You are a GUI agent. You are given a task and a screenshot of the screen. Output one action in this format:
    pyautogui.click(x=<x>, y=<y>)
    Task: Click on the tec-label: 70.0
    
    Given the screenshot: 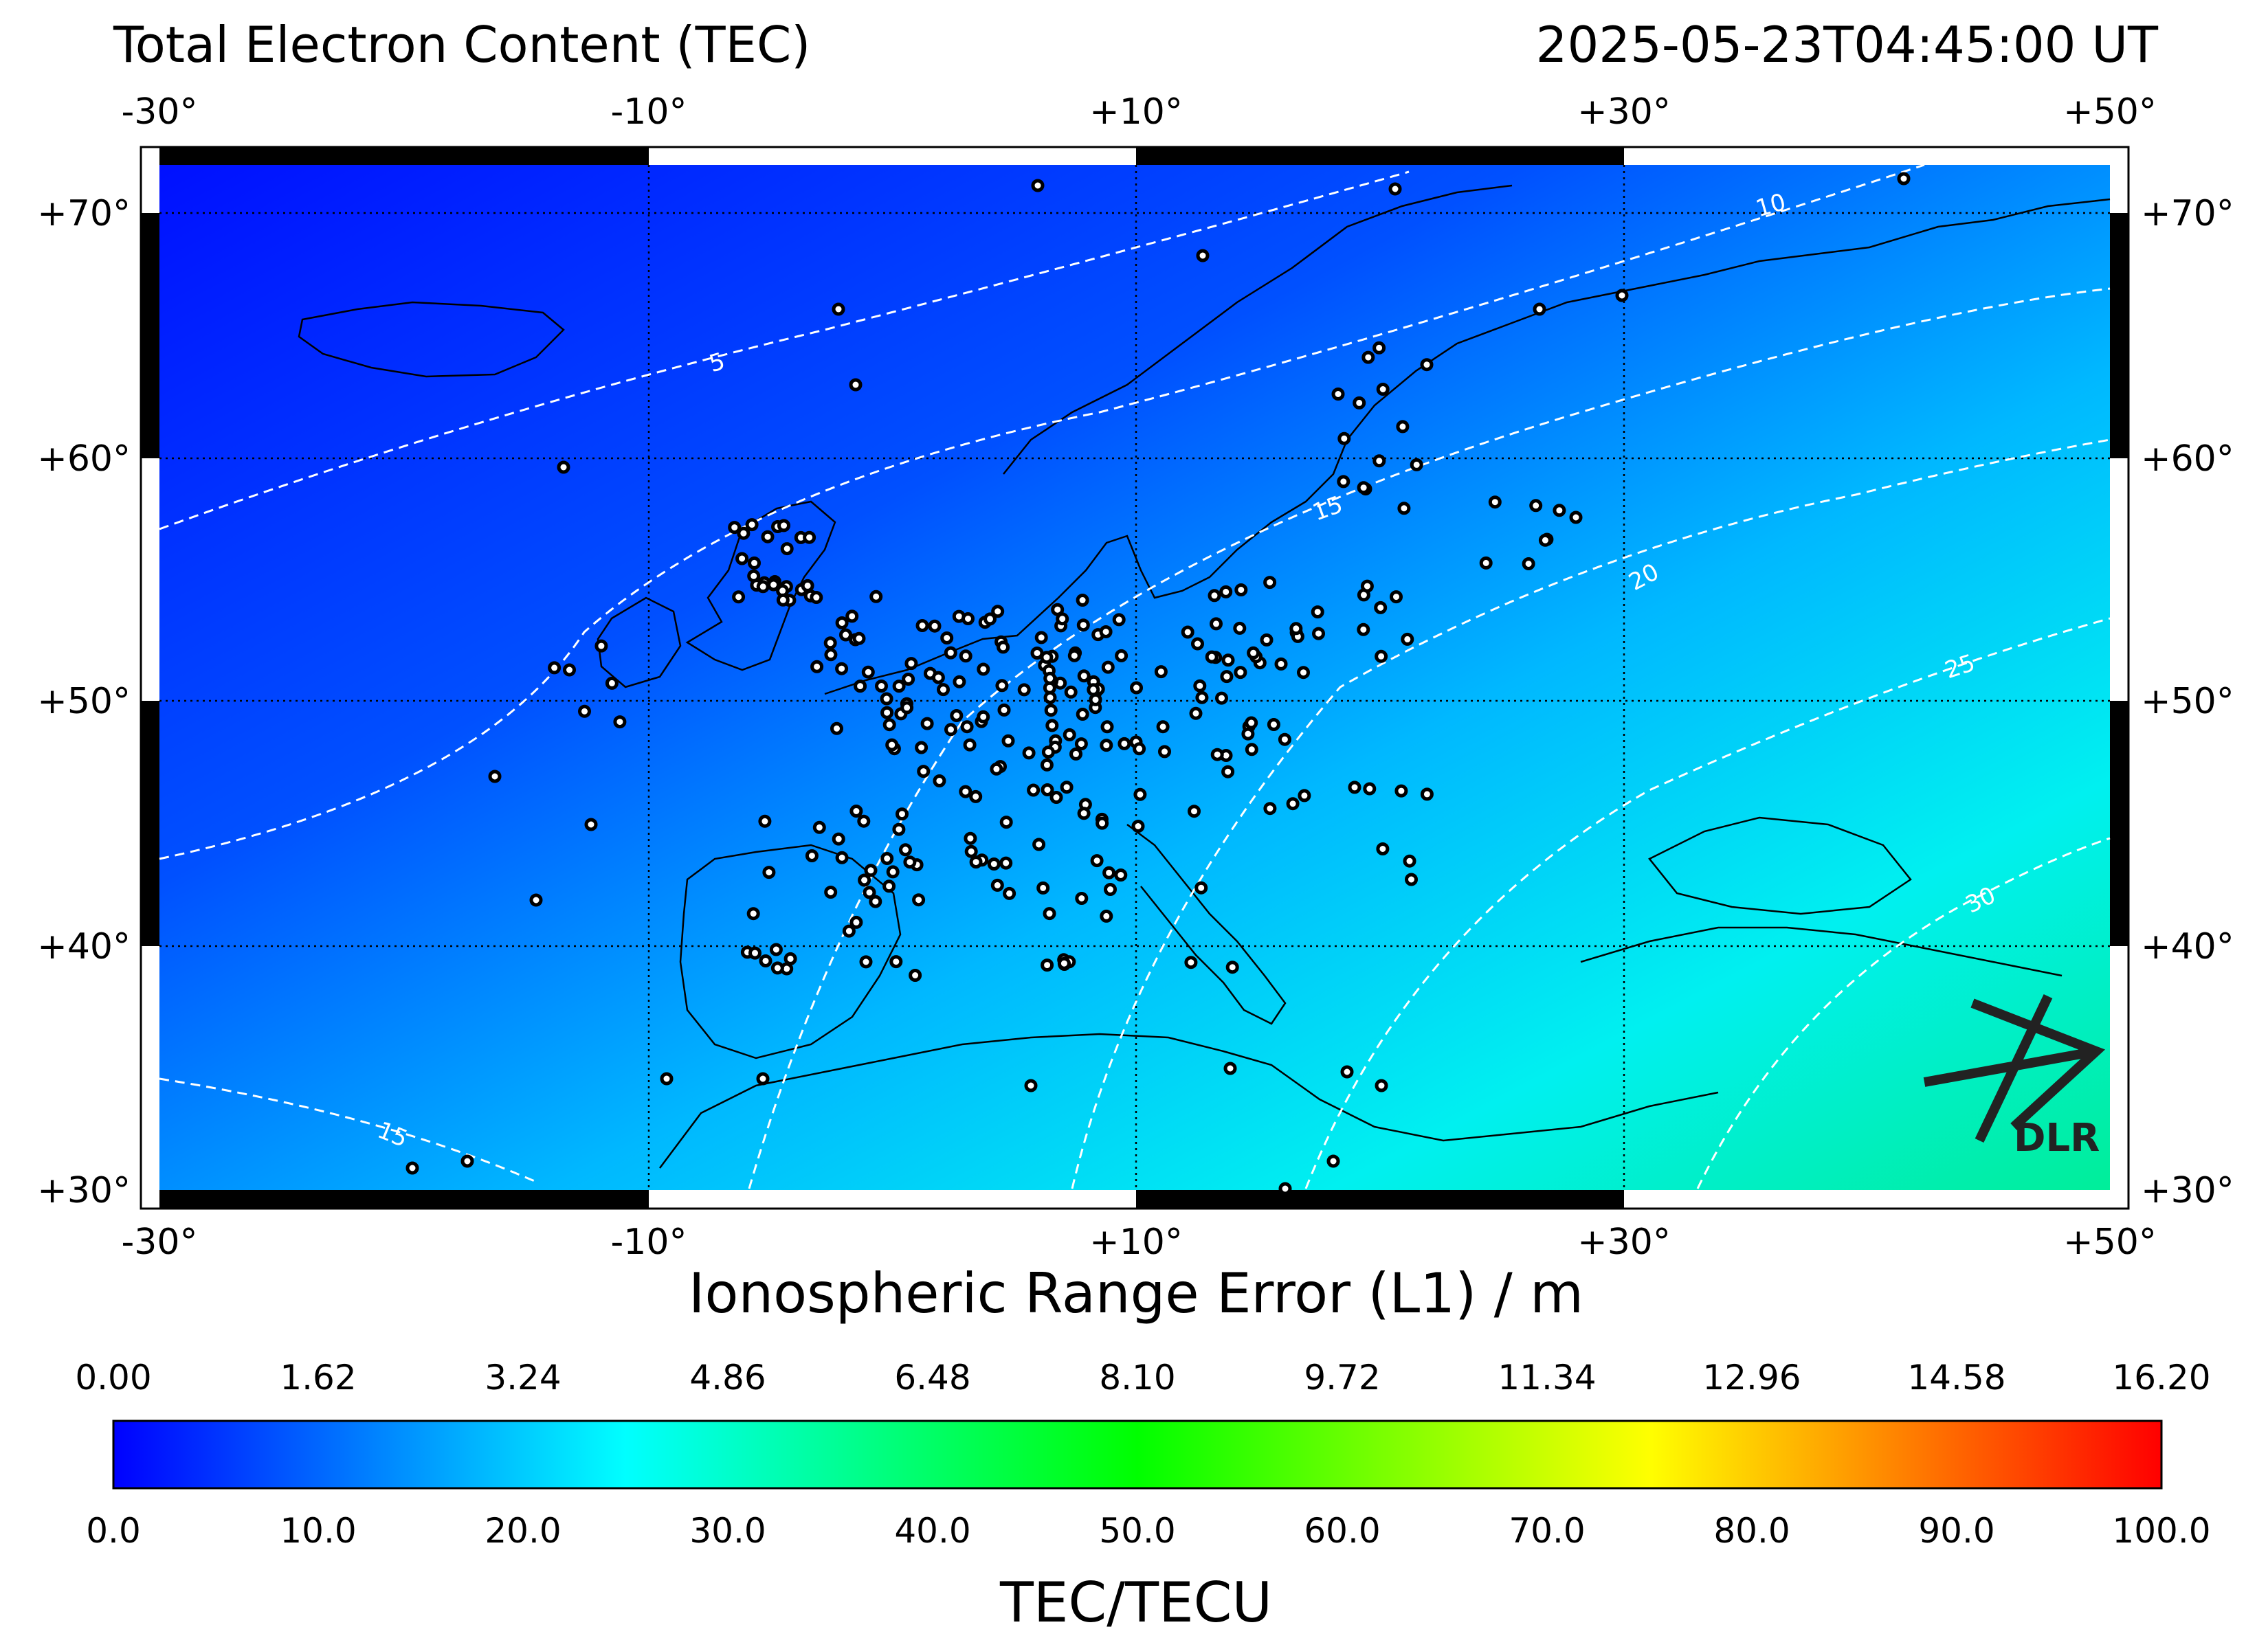 What is the action you would take?
    pyautogui.click(x=1547, y=1531)
    